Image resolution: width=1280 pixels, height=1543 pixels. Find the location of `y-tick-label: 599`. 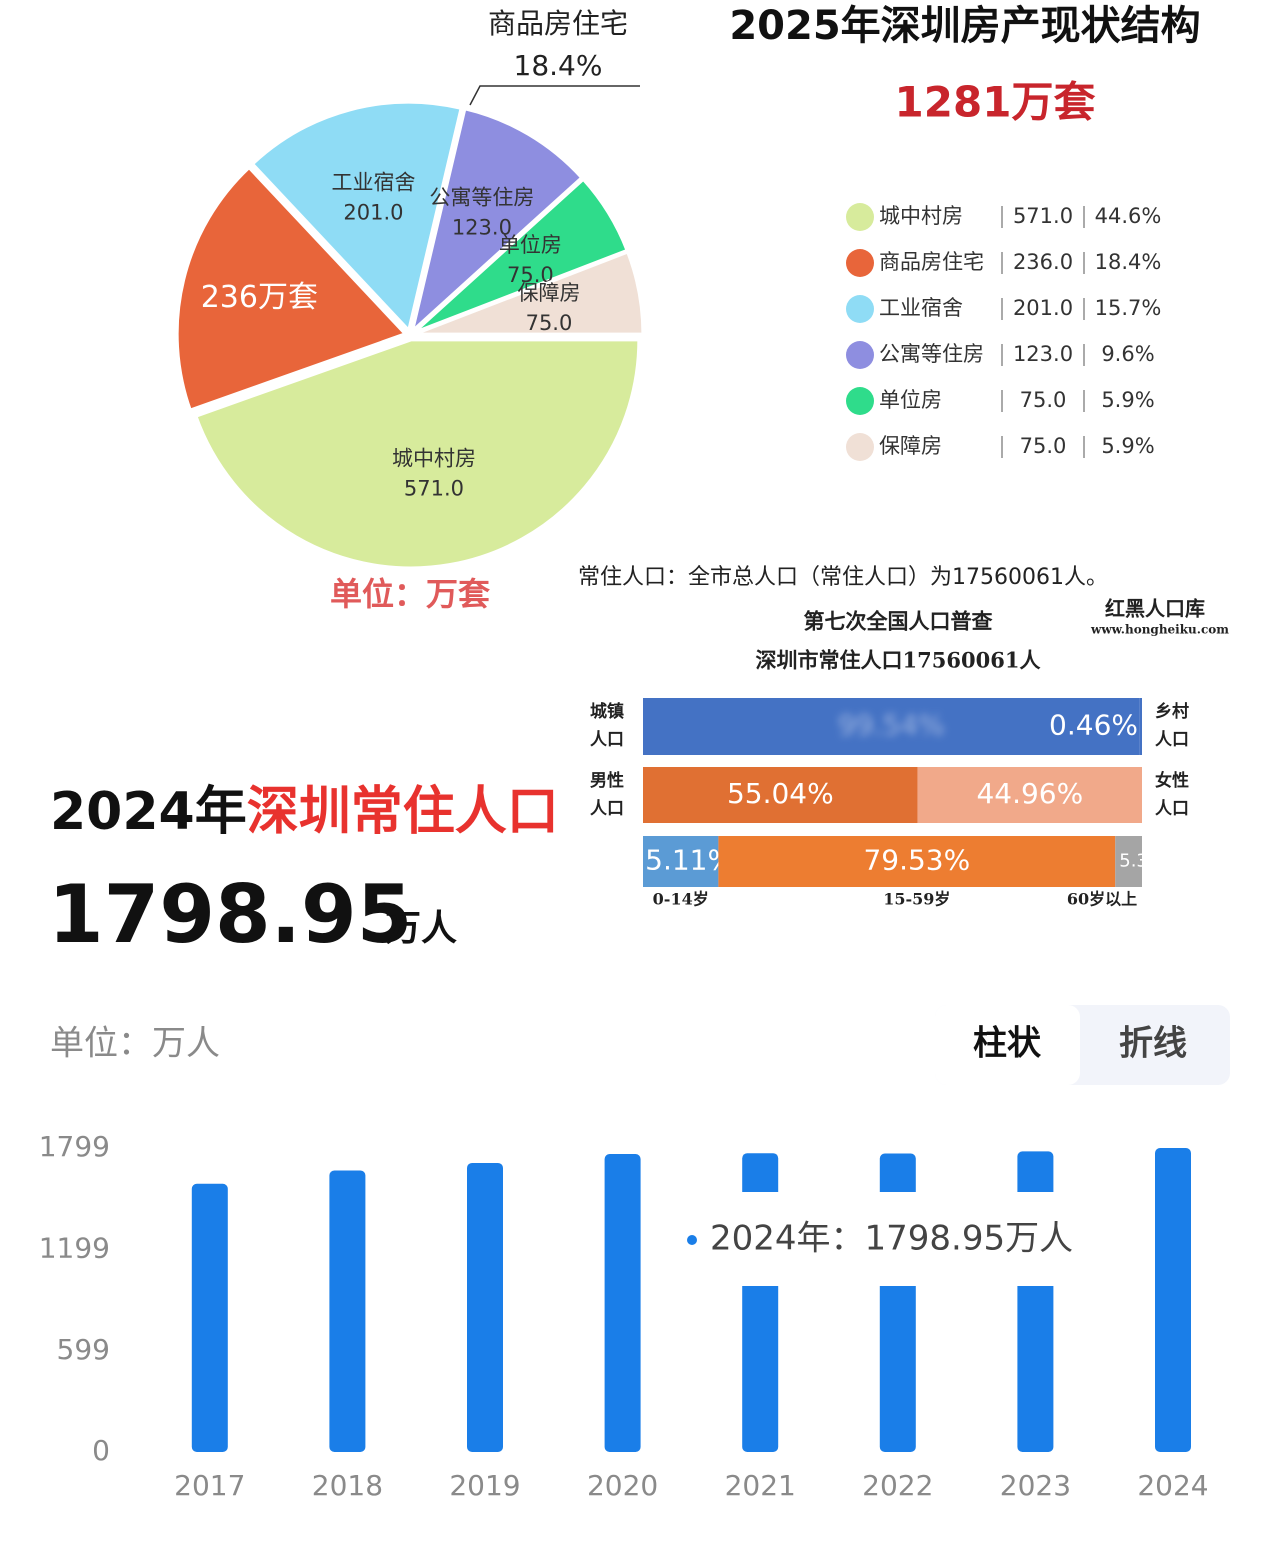

y-tick-label: 599 is located at coordinates (83, 1349).